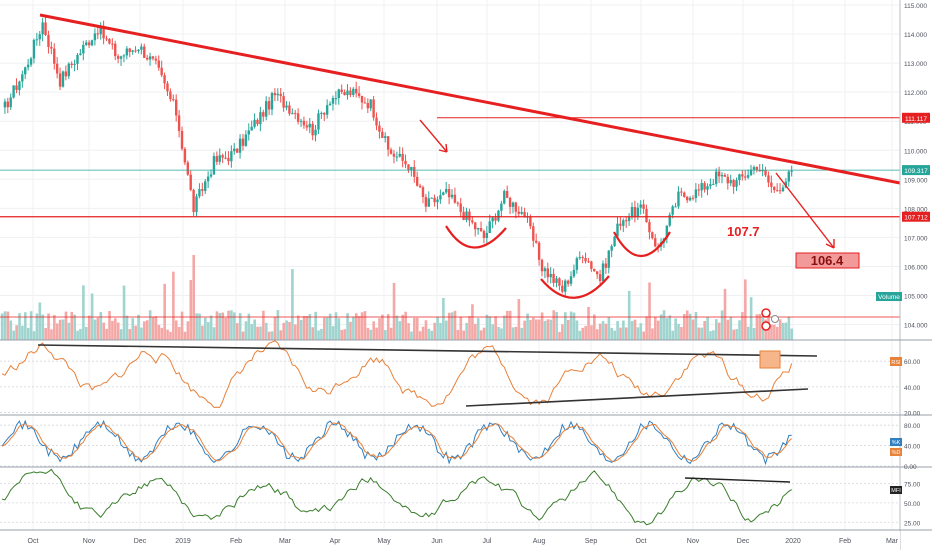  What do you see at coordinates (558, 262) in the screenshot?
I see `pattern-curves` at bounding box center [558, 262].